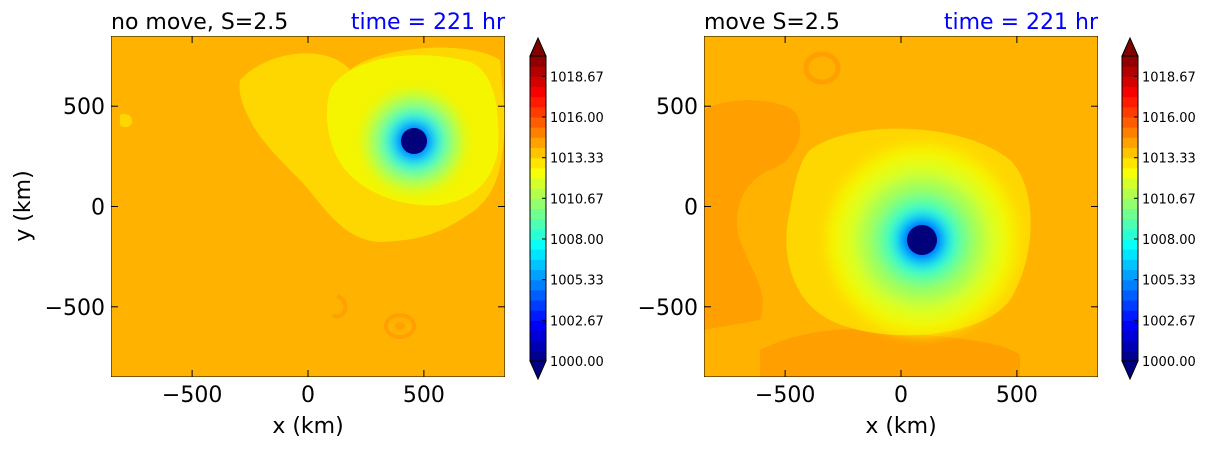 The image size is (1207, 452). I want to click on right-low-band-west, so click(752, 215).